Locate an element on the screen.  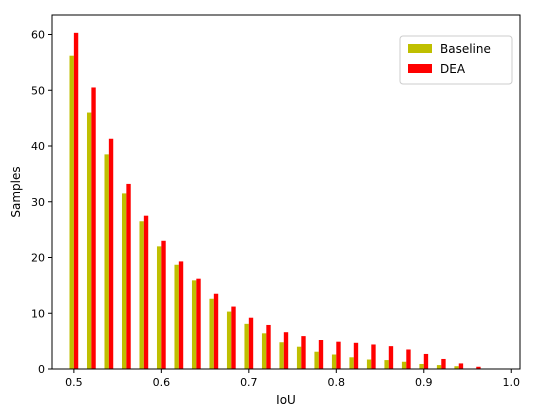
legend-label-dea: DEA is located at coordinates (453, 69).